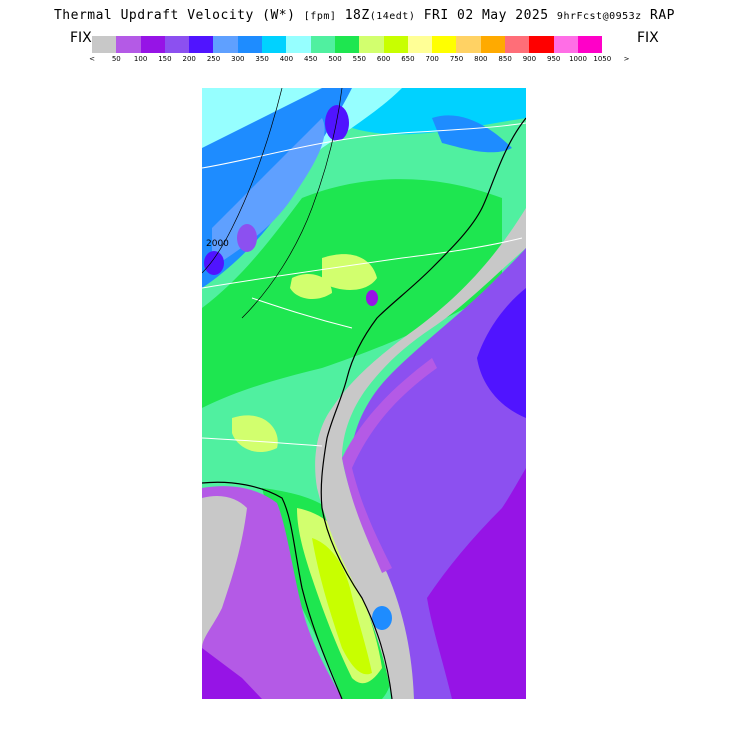 The width and height of the screenshot is (729, 729). Describe the element at coordinates (481, 59) in the screenshot. I see `tick-label: 800` at that location.